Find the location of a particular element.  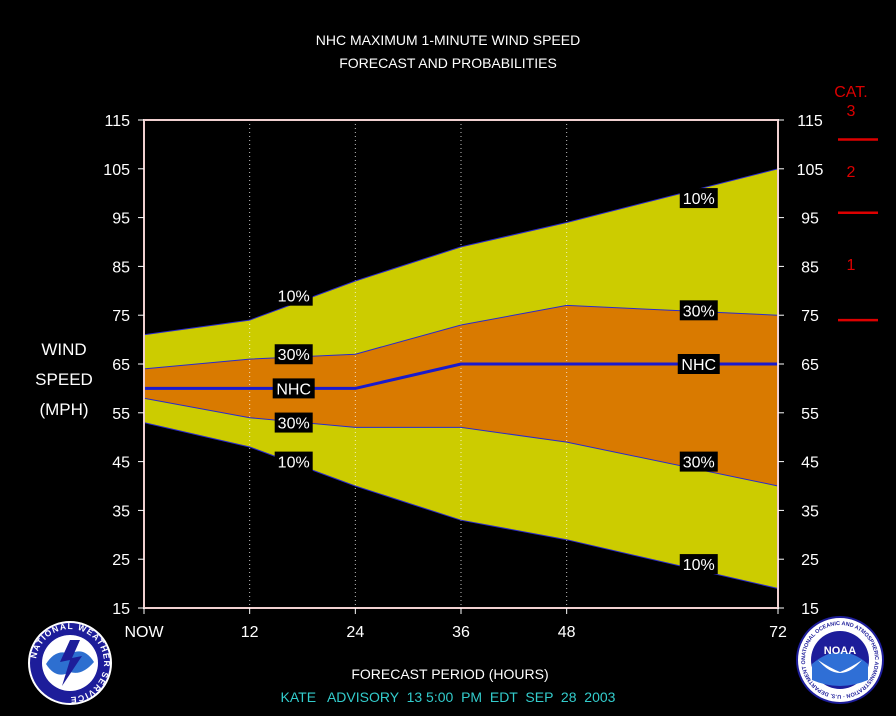

nws-logo: NATIONAL WEATHER SERVICE is located at coordinates (70, 663).